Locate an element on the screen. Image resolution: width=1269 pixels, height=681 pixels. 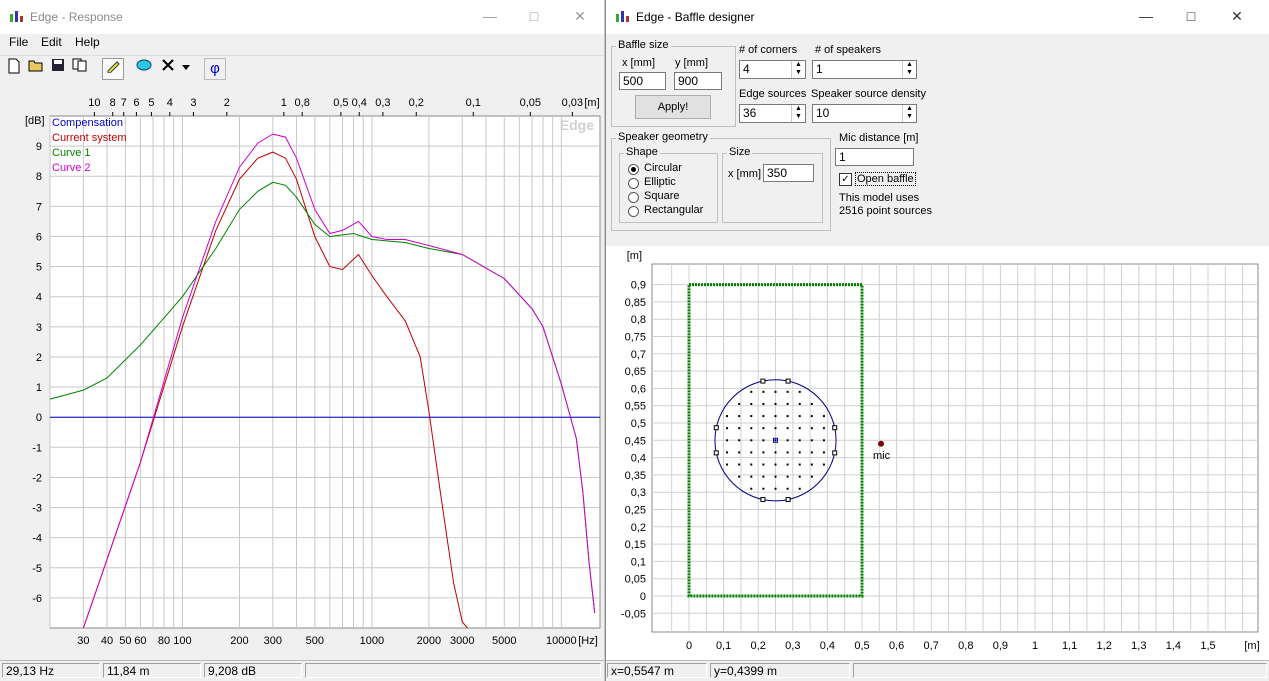
color-fill-icon is located at coordinates (144, 68).